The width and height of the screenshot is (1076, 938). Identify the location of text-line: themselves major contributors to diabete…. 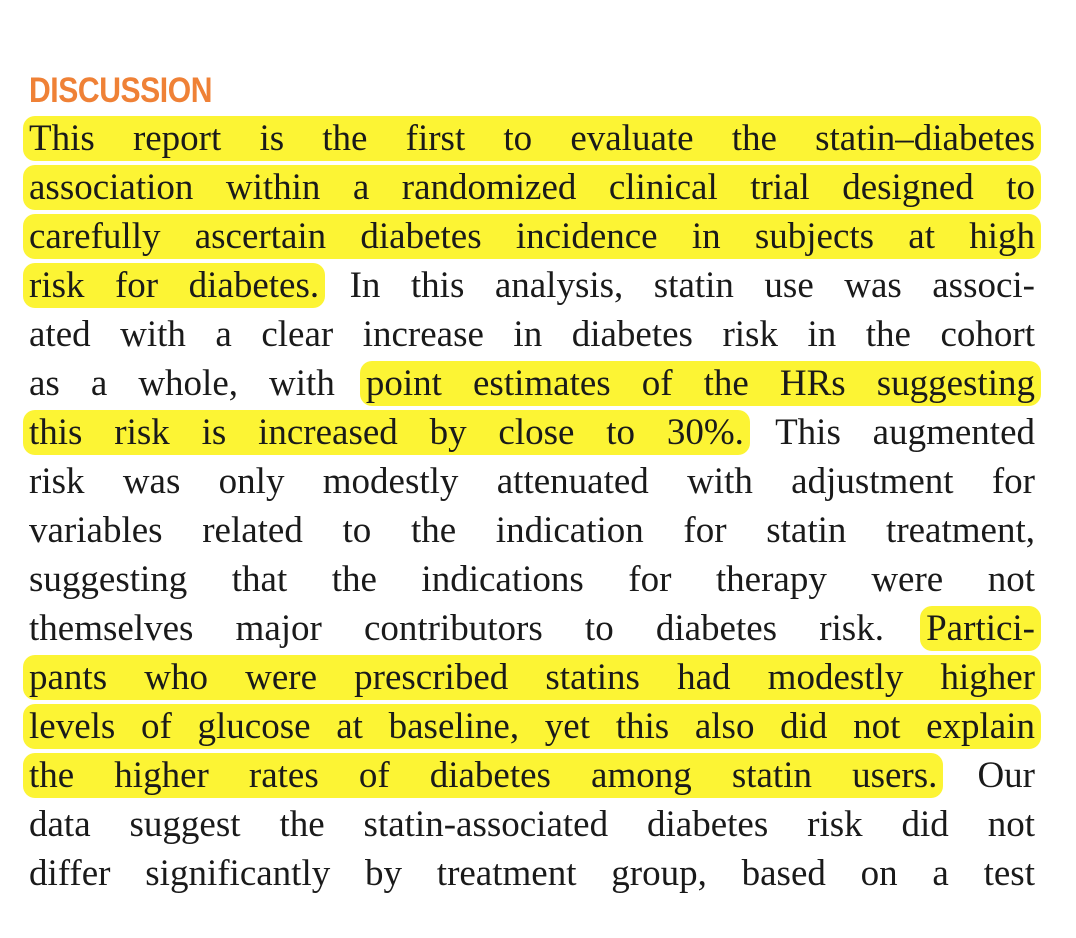
(535, 628).